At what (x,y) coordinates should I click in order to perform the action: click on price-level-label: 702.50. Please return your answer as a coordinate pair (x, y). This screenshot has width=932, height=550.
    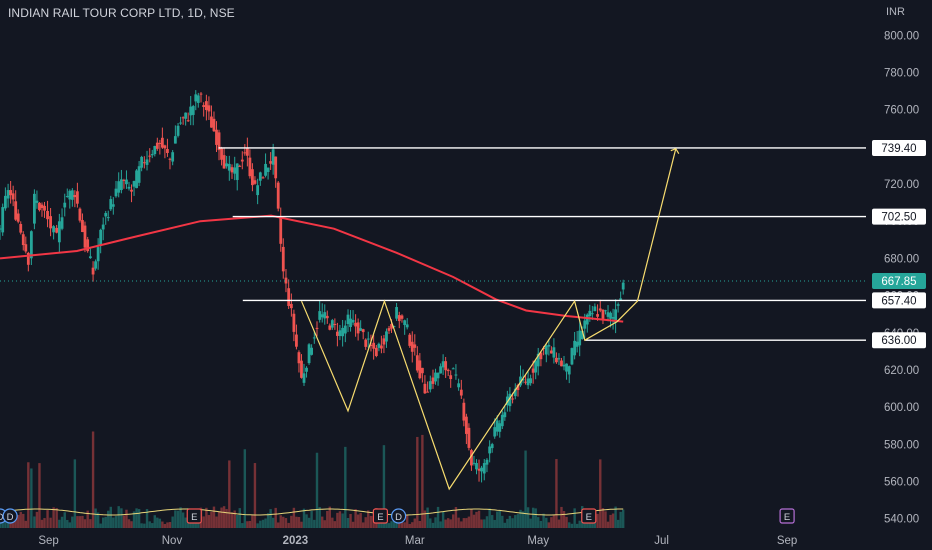
    Looking at the image, I should click on (898, 218).